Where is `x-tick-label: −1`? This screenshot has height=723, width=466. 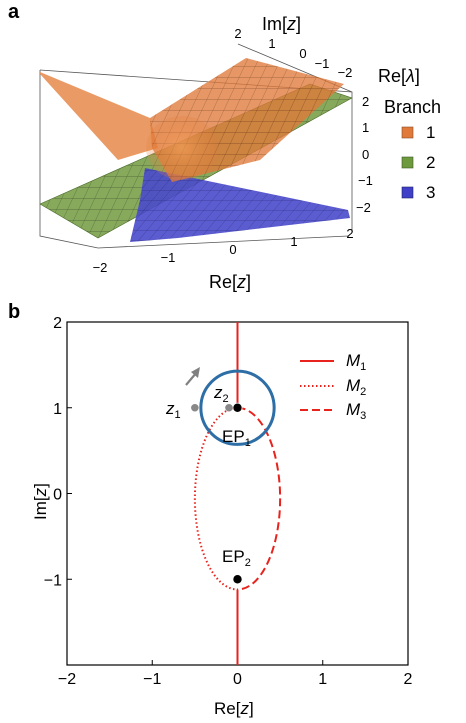
x-tick-label: −1 is located at coordinates (152, 679).